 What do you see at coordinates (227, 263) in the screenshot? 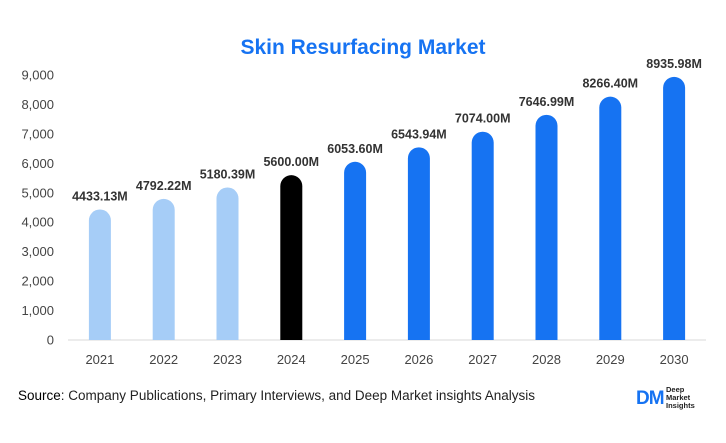
I see `bar-2023` at bounding box center [227, 263].